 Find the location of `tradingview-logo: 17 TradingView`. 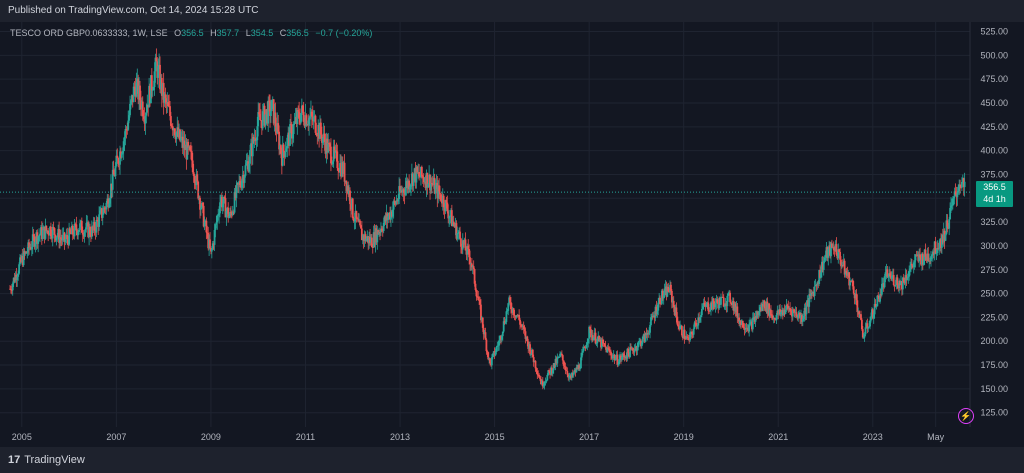

tradingview-logo: 17 TradingView is located at coordinates (46, 460).